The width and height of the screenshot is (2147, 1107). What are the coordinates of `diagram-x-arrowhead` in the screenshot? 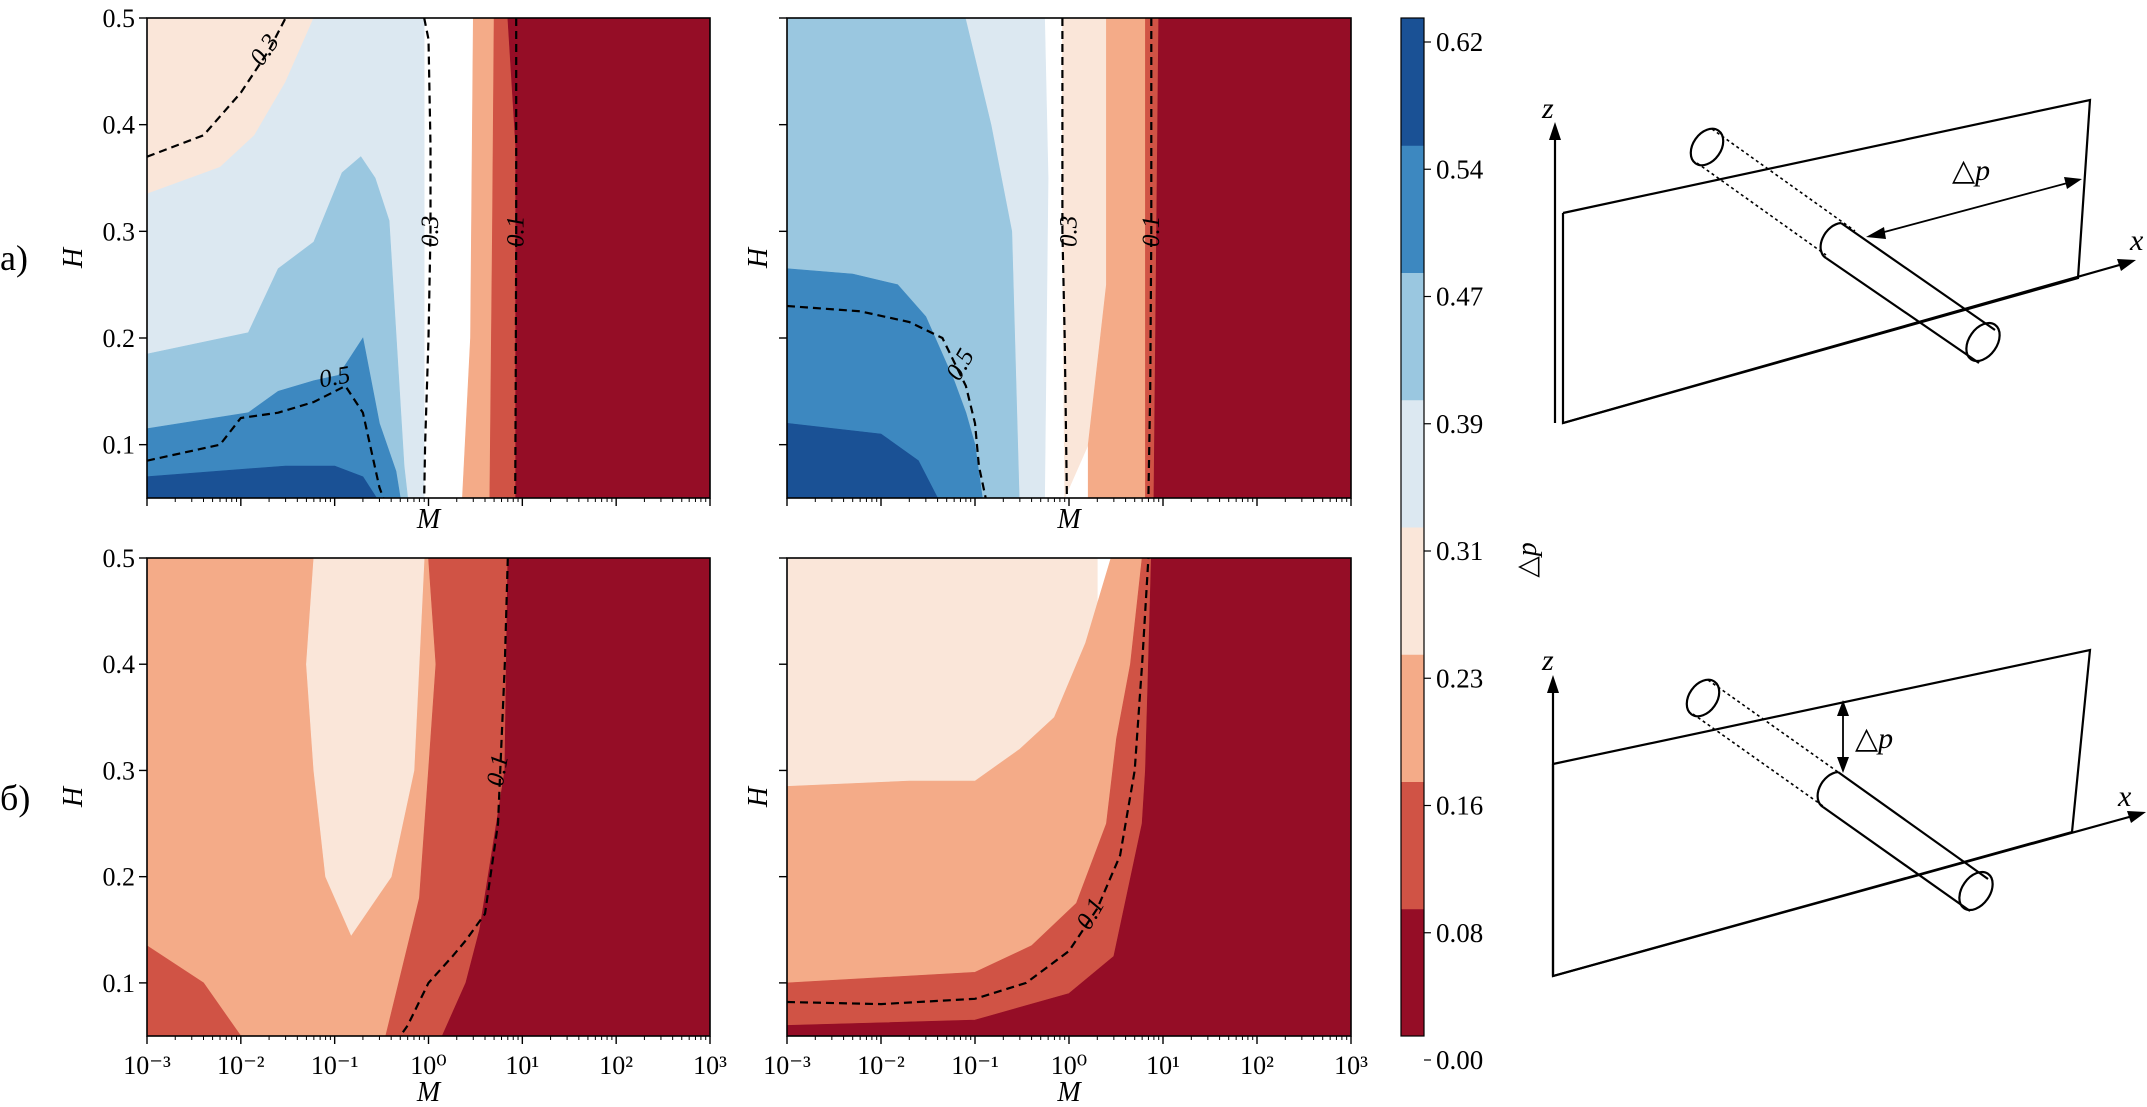 It's located at (2126, 265).